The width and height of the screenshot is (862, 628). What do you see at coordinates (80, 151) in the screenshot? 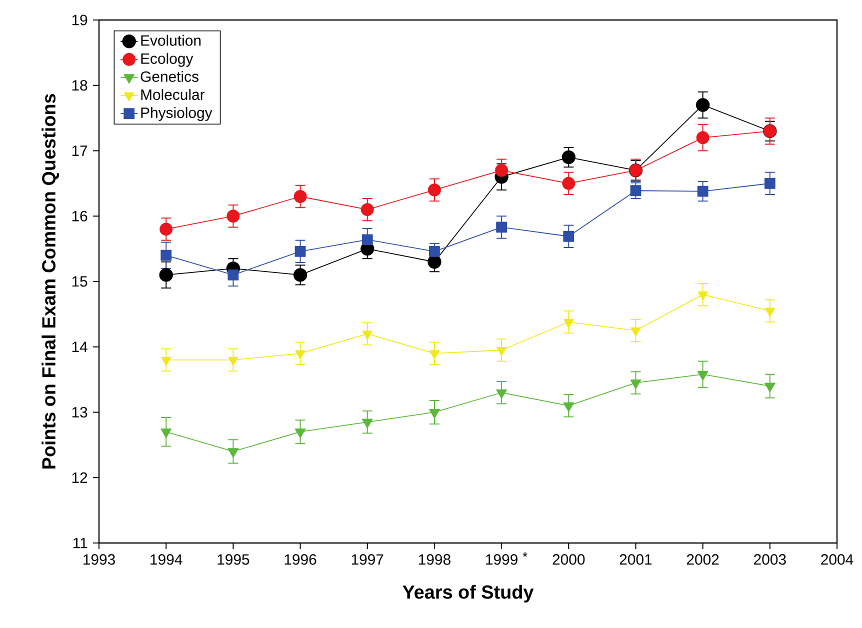
I see `y-tick-label: 17` at bounding box center [80, 151].